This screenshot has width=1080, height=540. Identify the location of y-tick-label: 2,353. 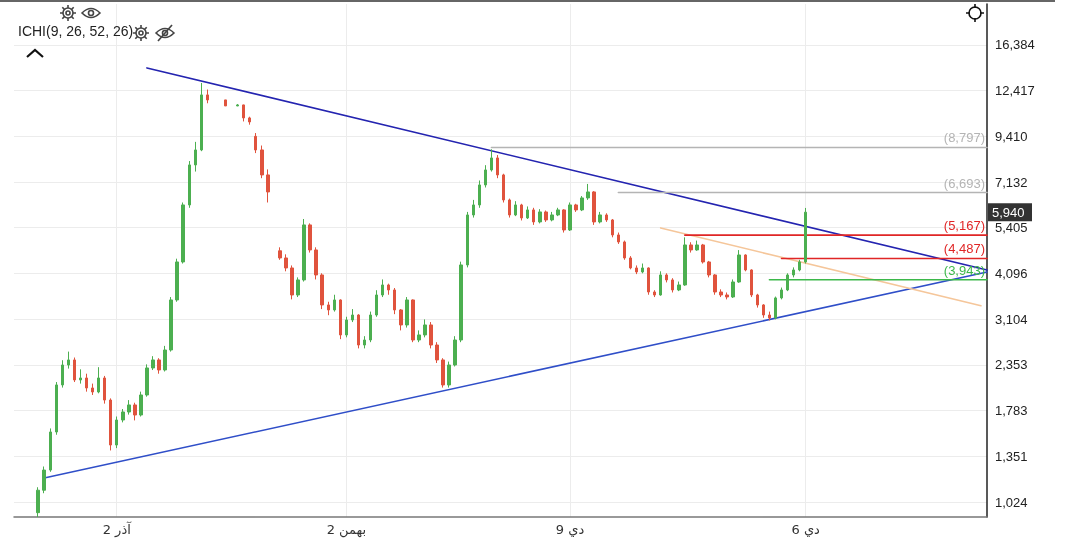
(1011, 365).